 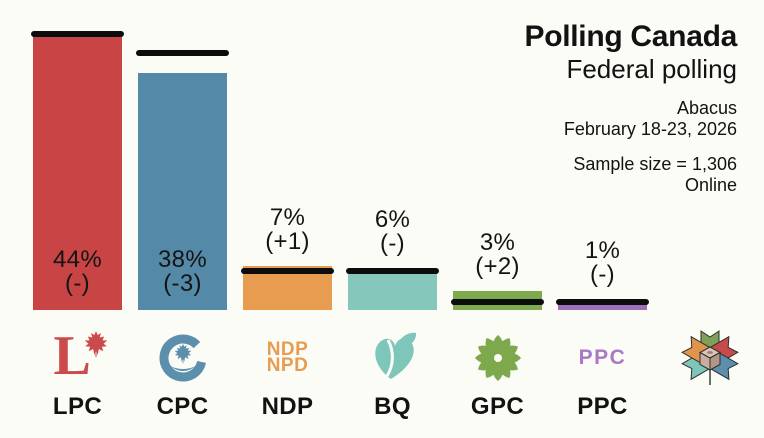 I want to click on liberal-logo: L, so click(x=78, y=356).